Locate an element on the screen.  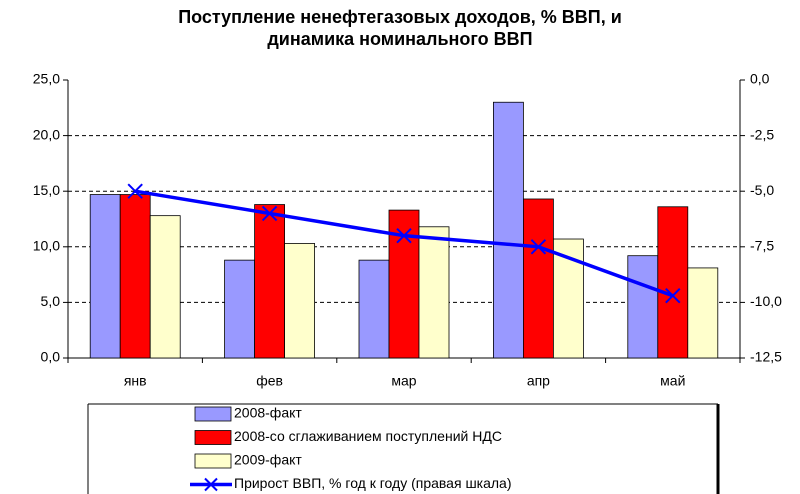
y2-tick-label: 0,0 is located at coordinates (760, 79).